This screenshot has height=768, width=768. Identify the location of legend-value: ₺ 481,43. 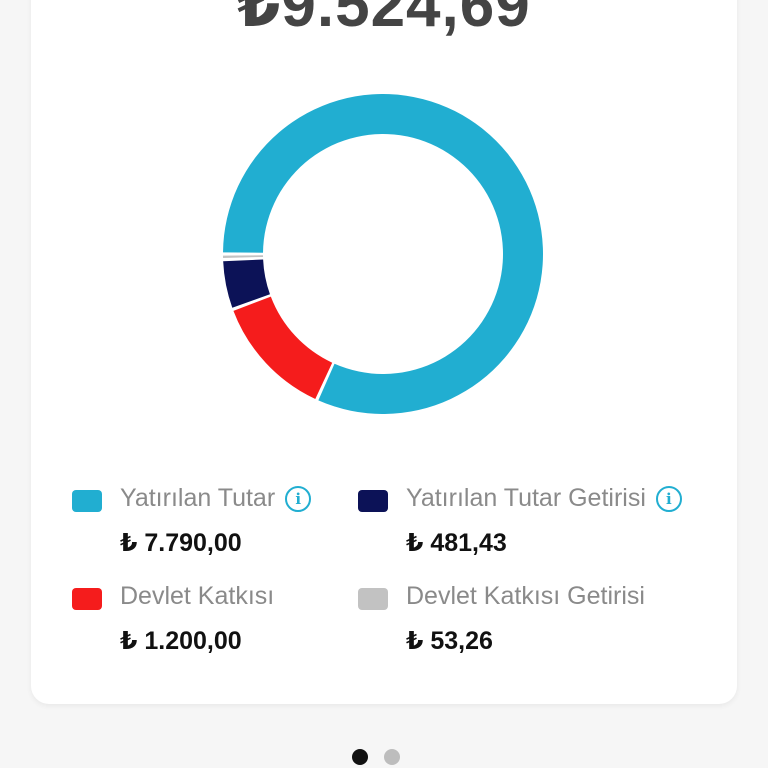
(456, 543).